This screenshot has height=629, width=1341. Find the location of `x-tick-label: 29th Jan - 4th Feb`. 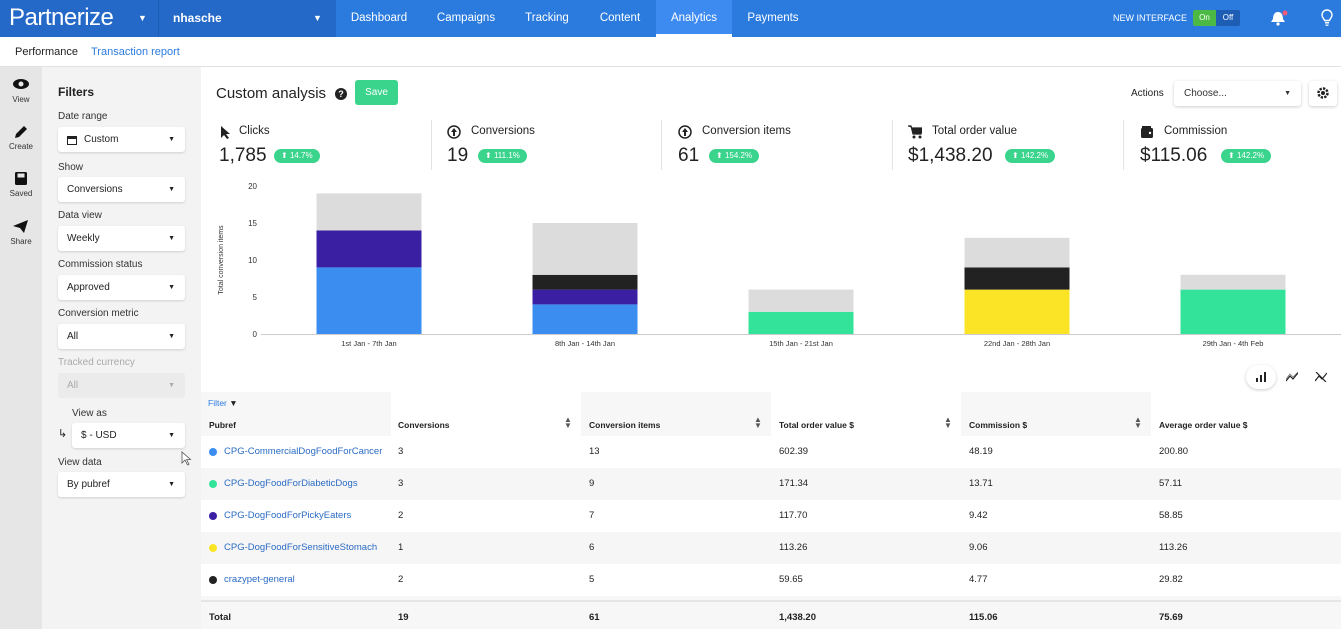

x-tick-label: 29th Jan - 4th Feb is located at coordinates (1233, 343).